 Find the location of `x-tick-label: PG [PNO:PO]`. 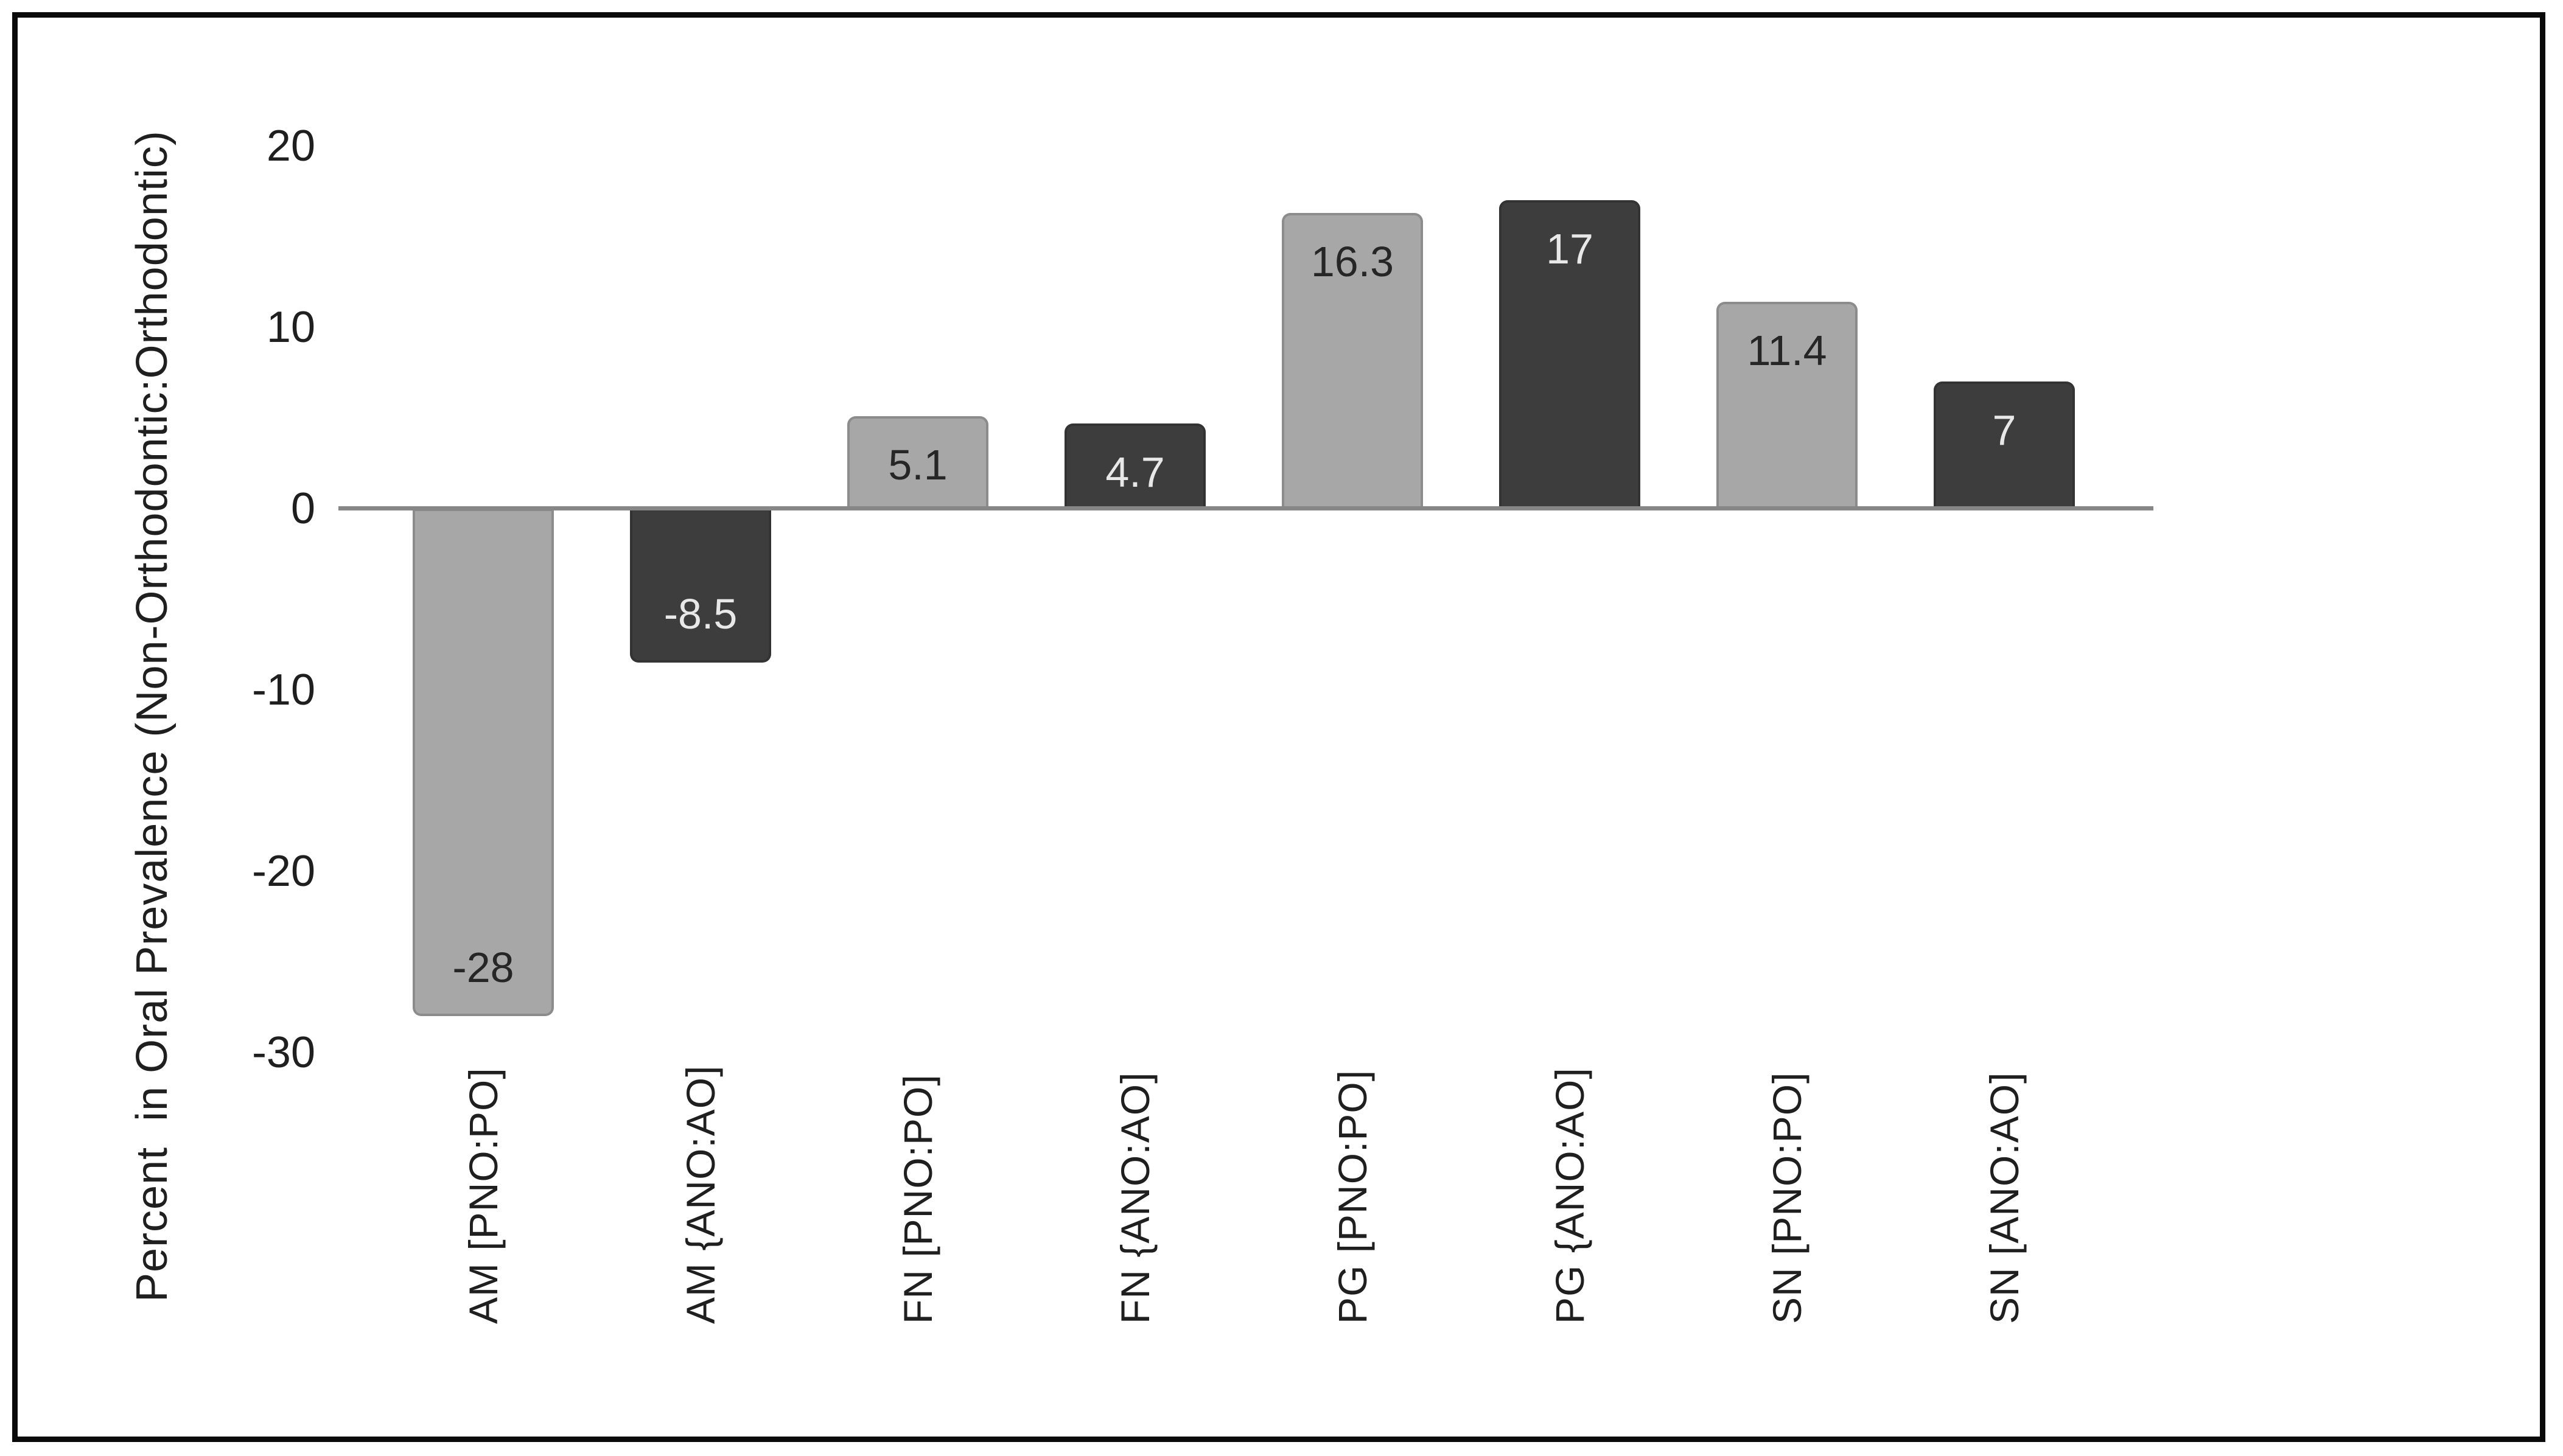

x-tick-label: PG [PNO:PO] is located at coordinates (1352, 1196).